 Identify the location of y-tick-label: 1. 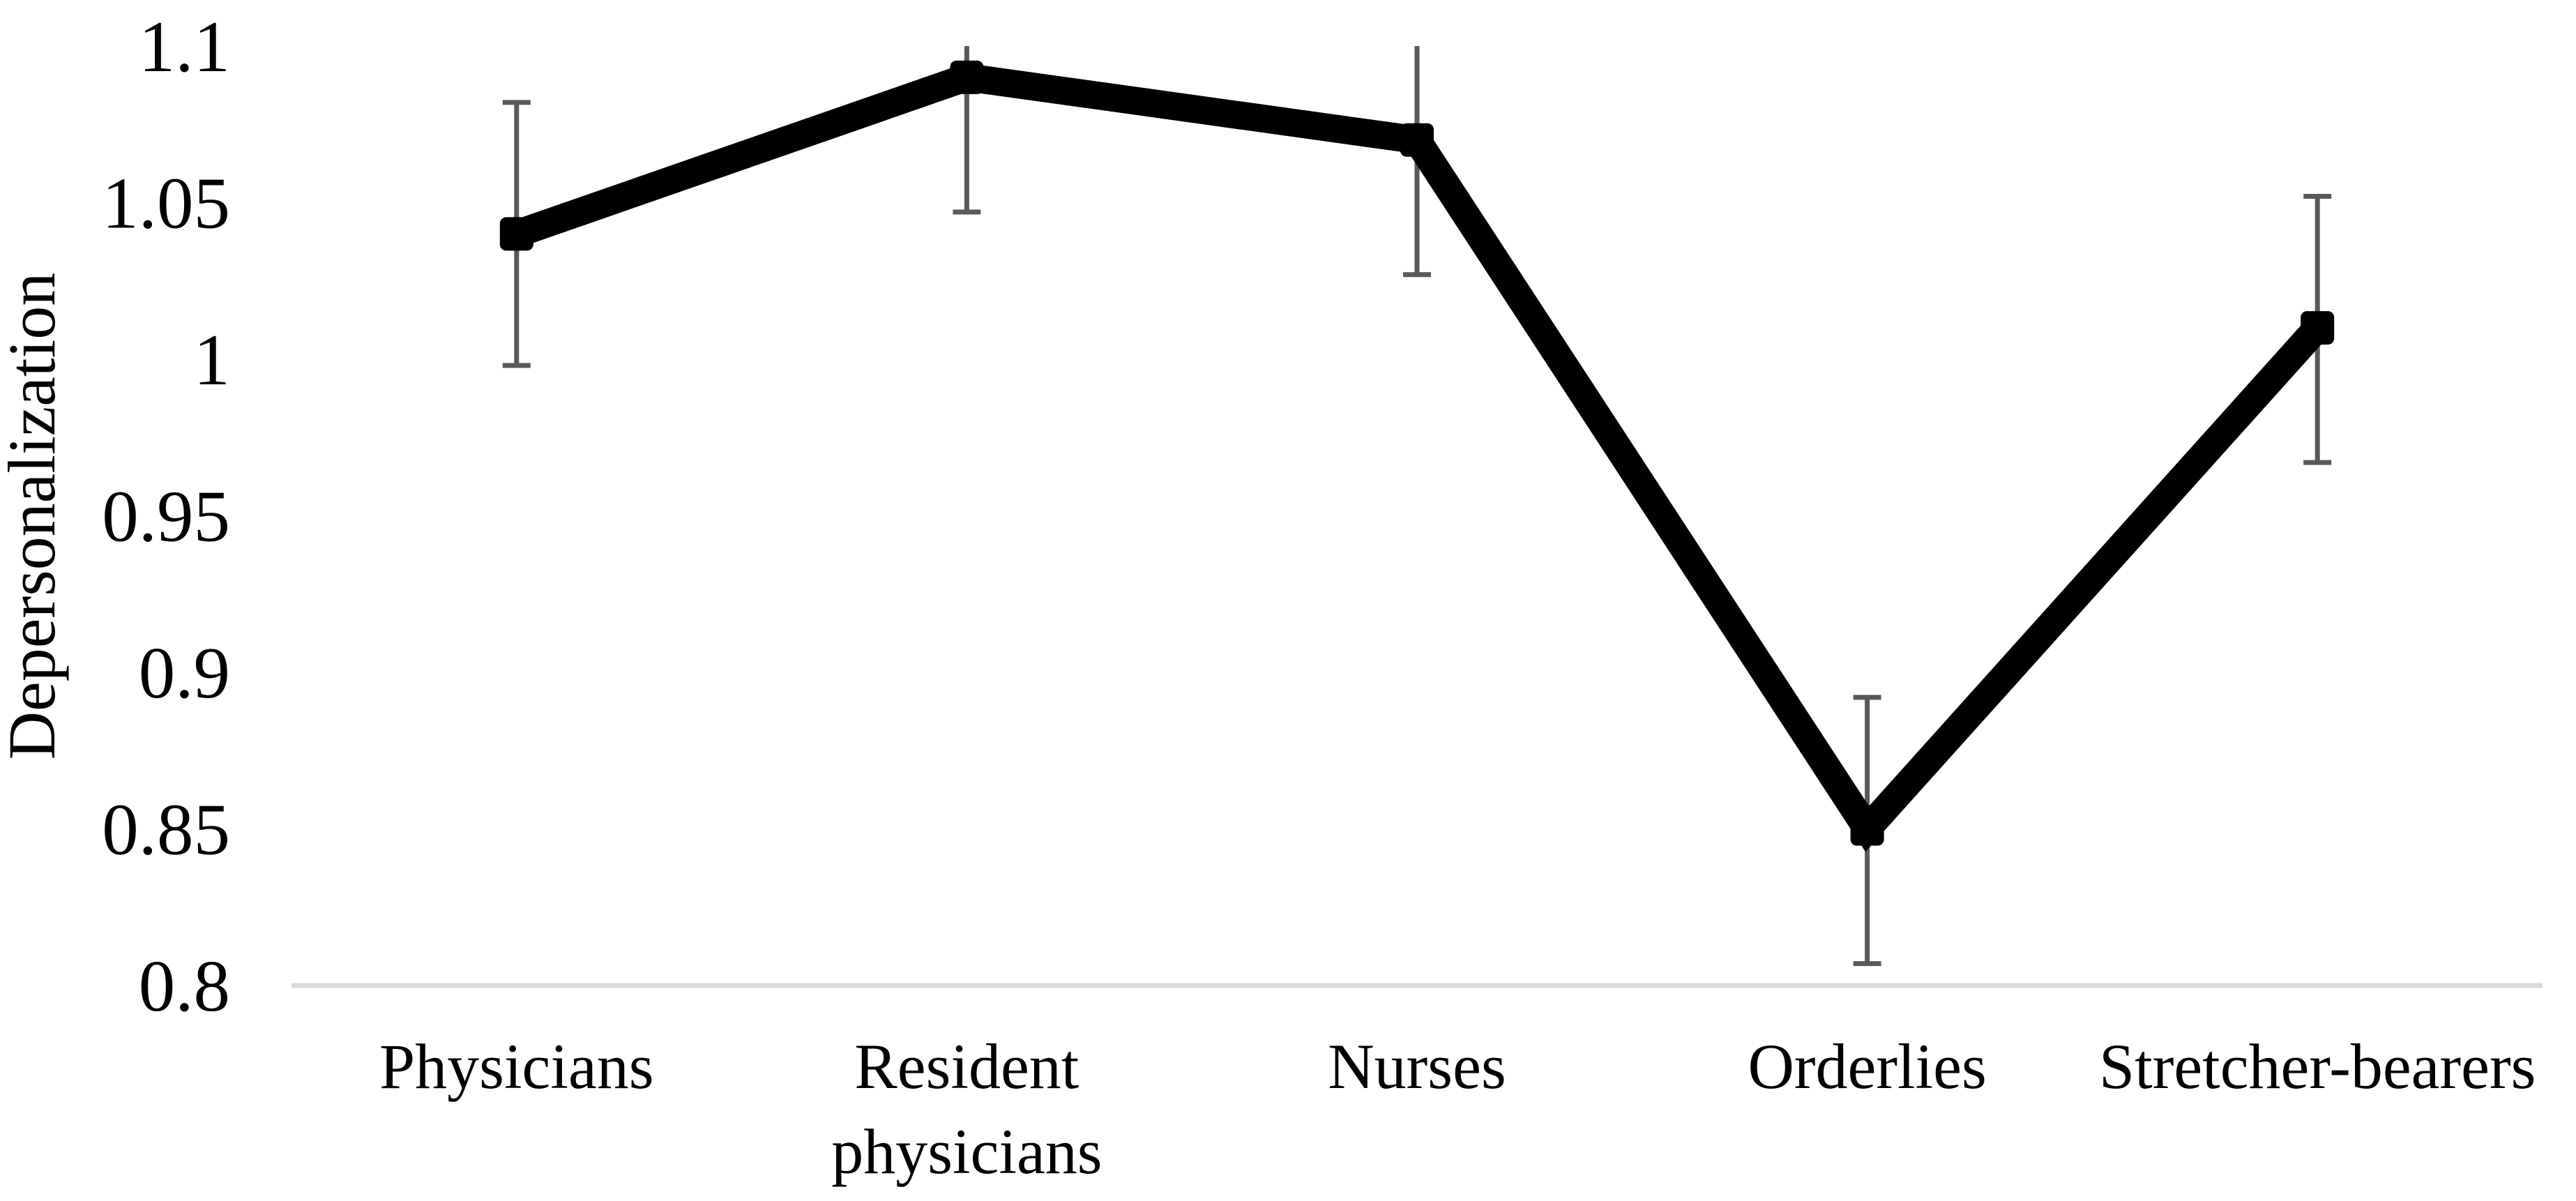
(212, 359).